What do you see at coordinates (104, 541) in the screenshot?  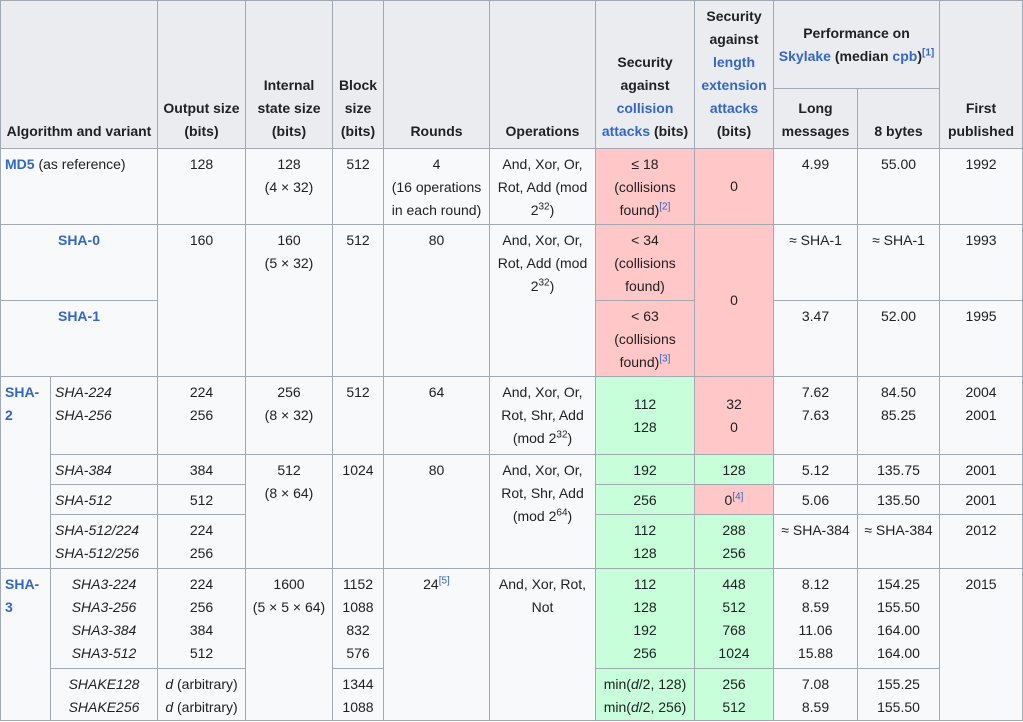 I see `sha512t-names: SHA-512/224 SHA-512/256` at bounding box center [104, 541].